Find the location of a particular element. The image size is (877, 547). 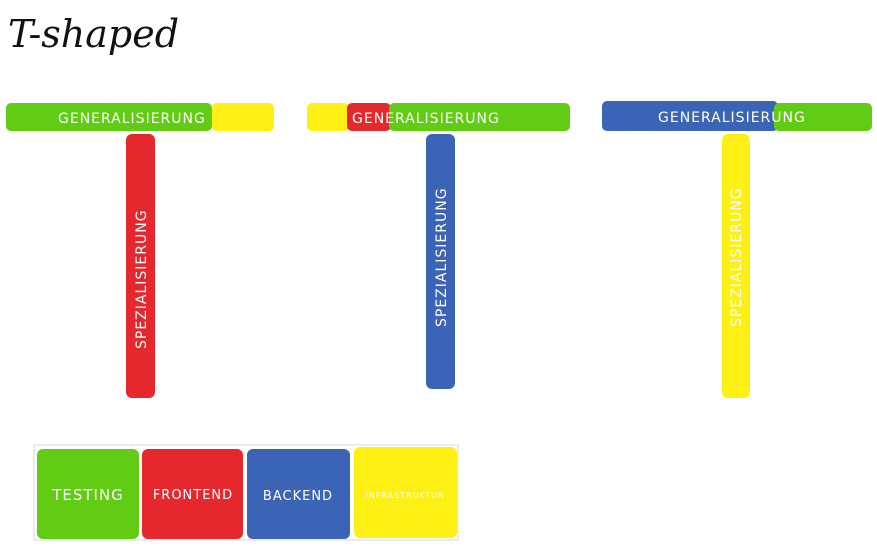

legend-label-frontend: FRONTEND is located at coordinates (193, 495).